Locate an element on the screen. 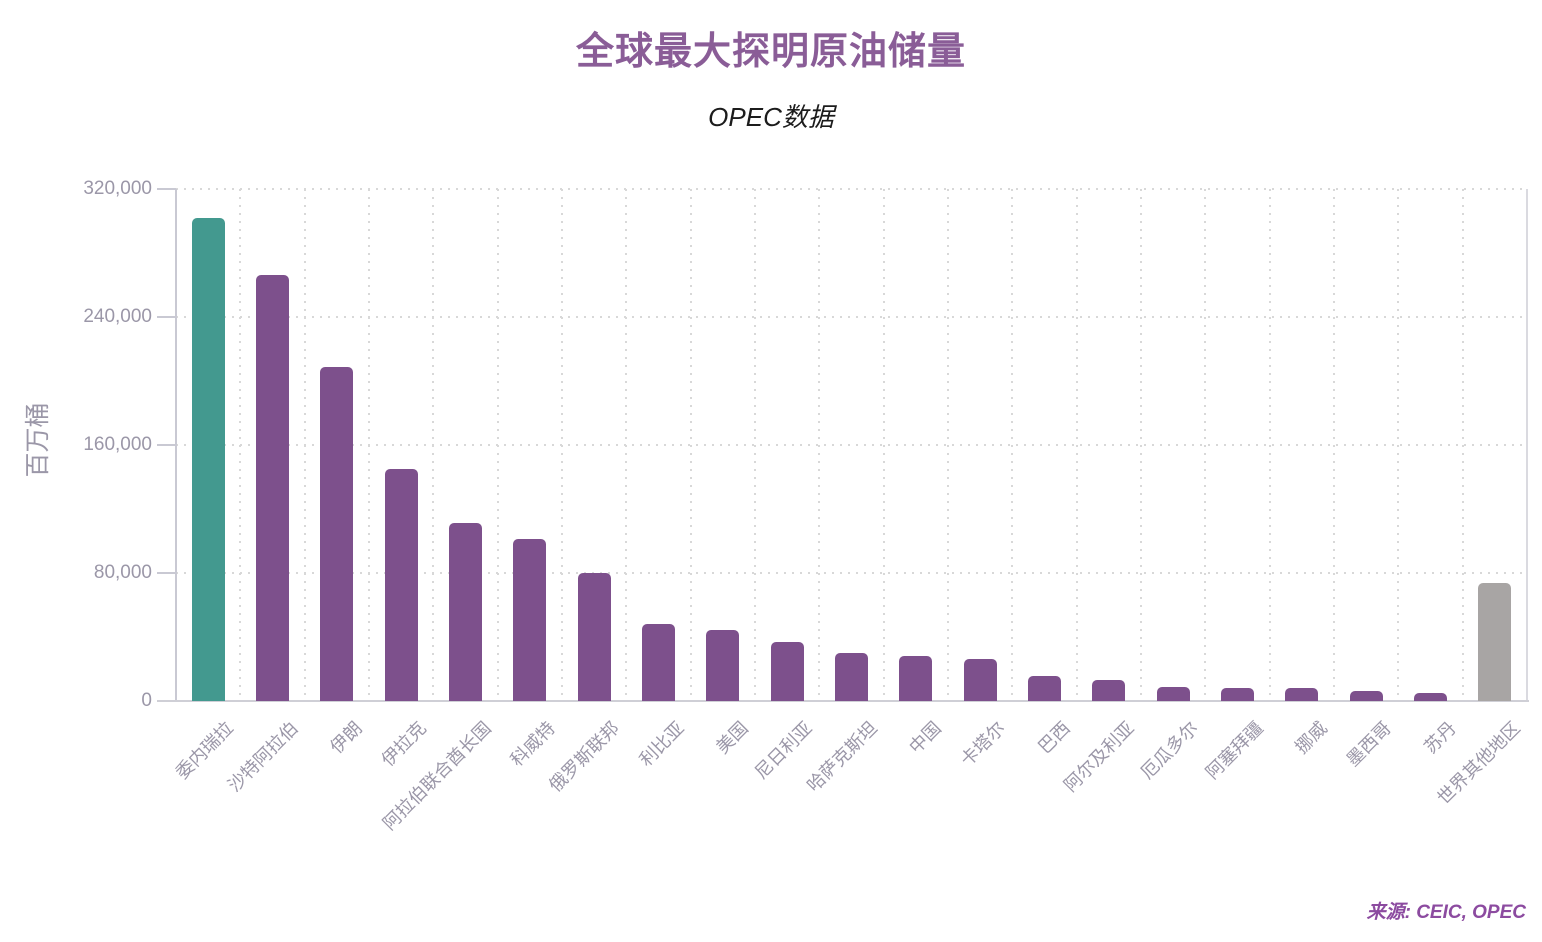  bar-阿拉伯联合酋长国 is located at coordinates (465, 612).